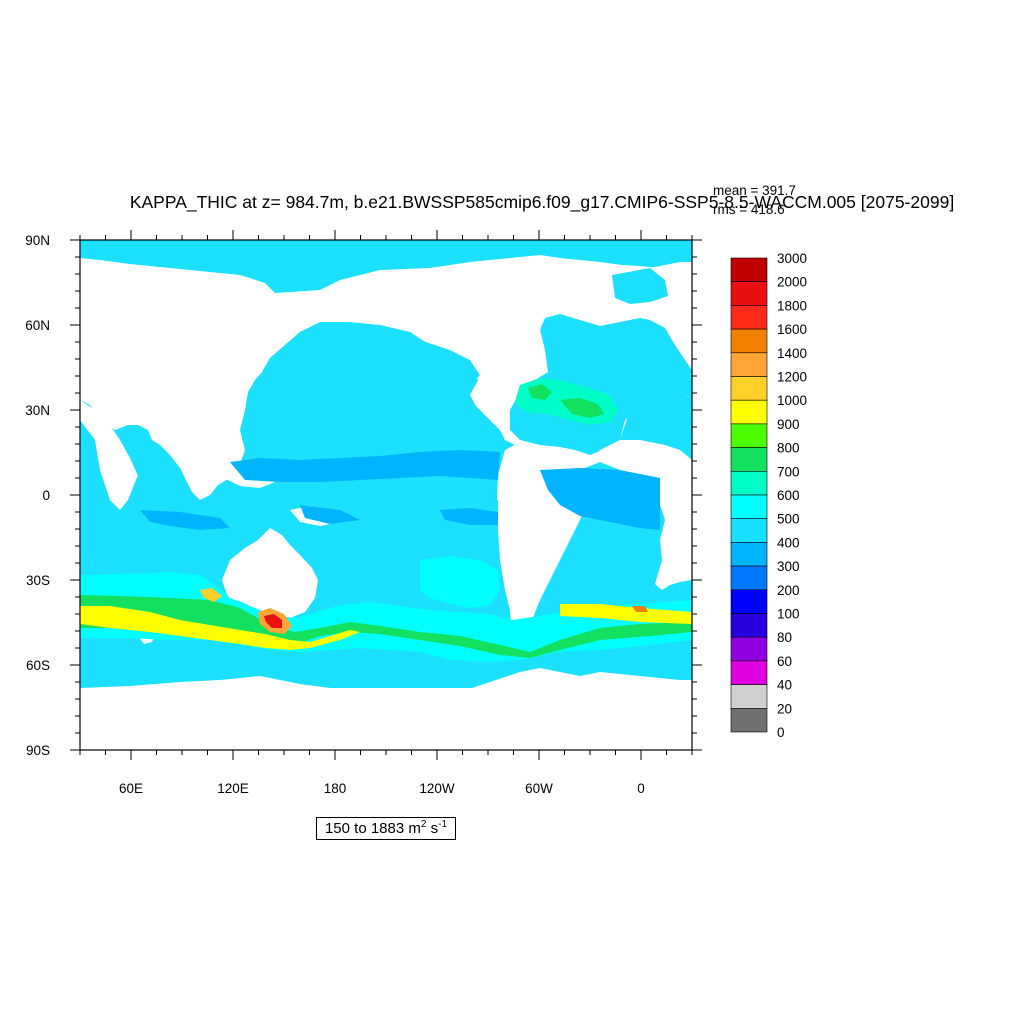 The width and height of the screenshot is (1024, 1024). What do you see at coordinates (749, 209) in the screenshot?
I see `rms-label: rms = 418.6` at bounding box center [749, 209].